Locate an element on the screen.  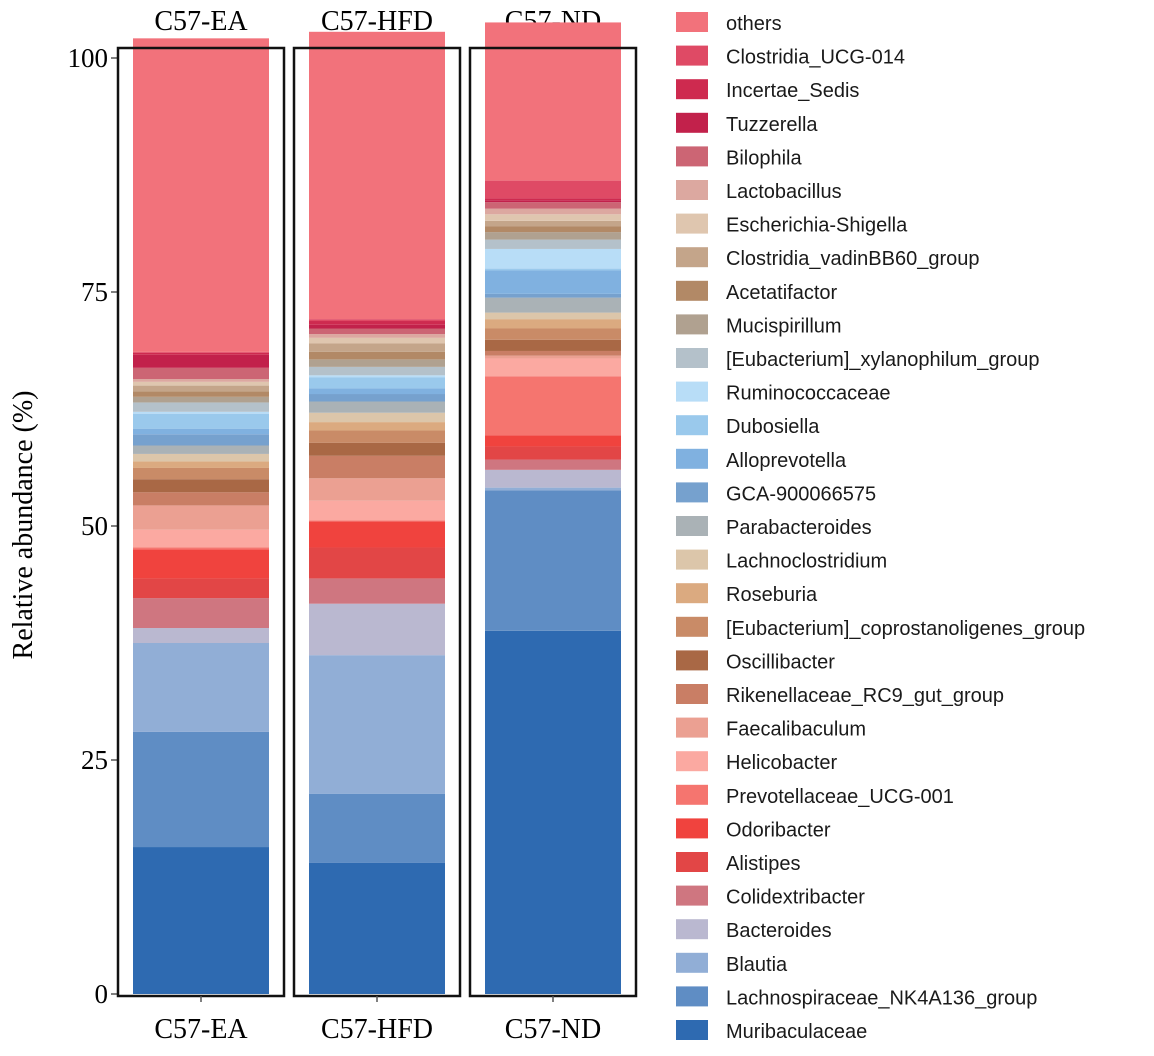
legend-label: Faecalibaculum is located at coordinates (796, 730).